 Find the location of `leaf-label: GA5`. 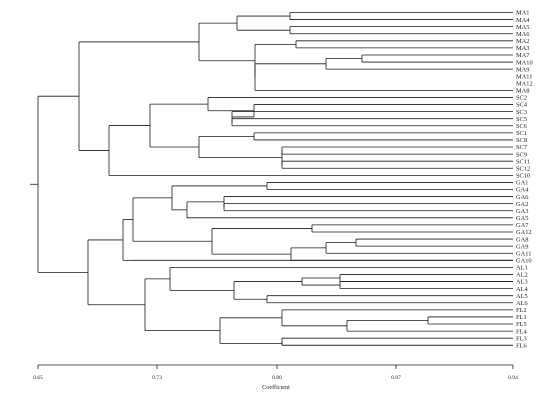

leaf-label: GA5 is located at coordinates (522, 218).